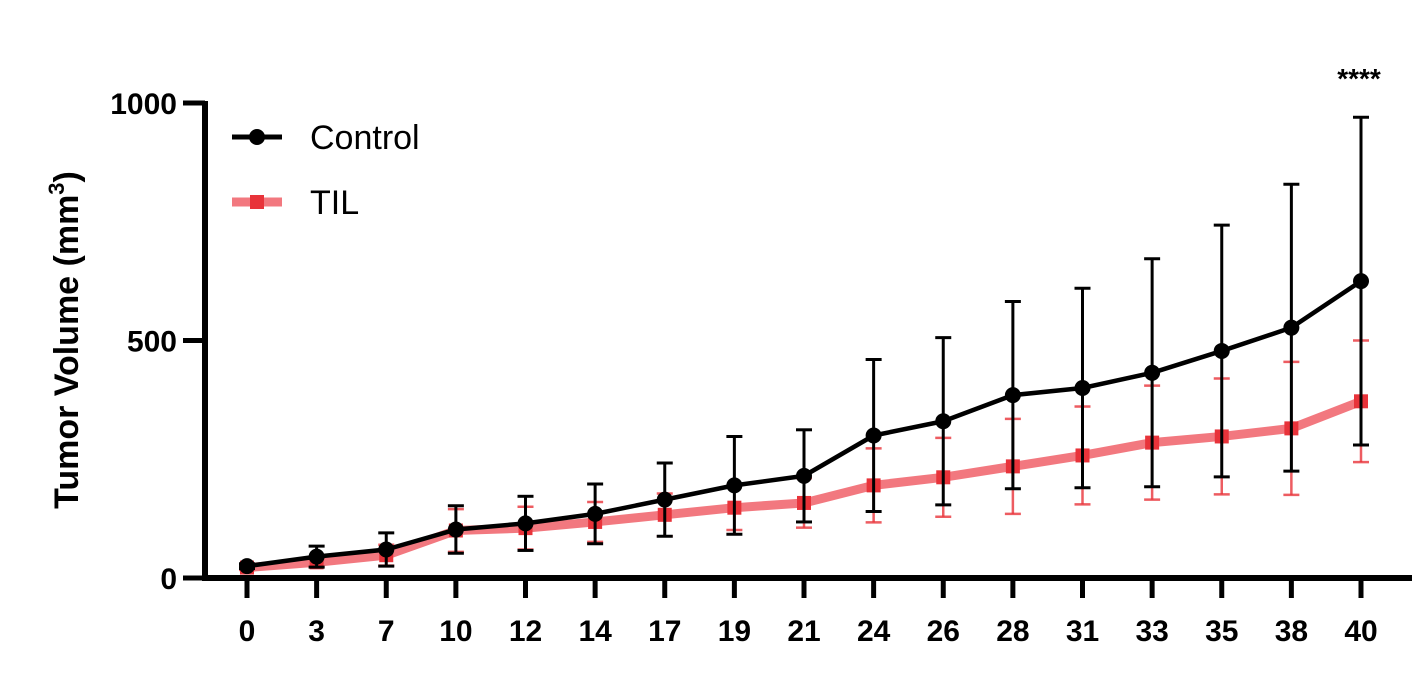 This screenshot has width=1418, height=679. Describe the element at coordinates (67, 176) in the screenshot. I see `y-axis-title-close: )` at that location.